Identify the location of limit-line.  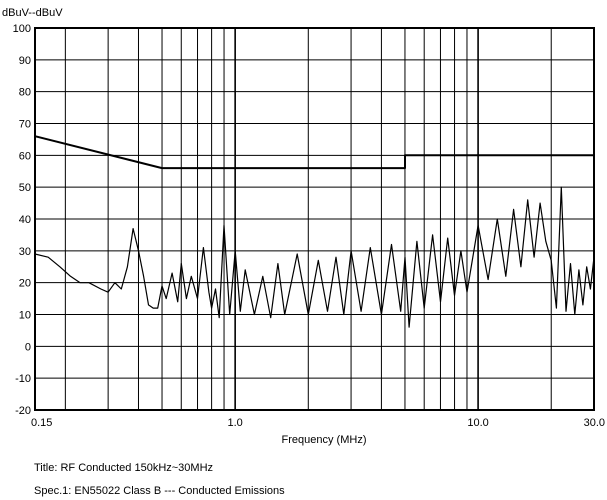
(314, 152).